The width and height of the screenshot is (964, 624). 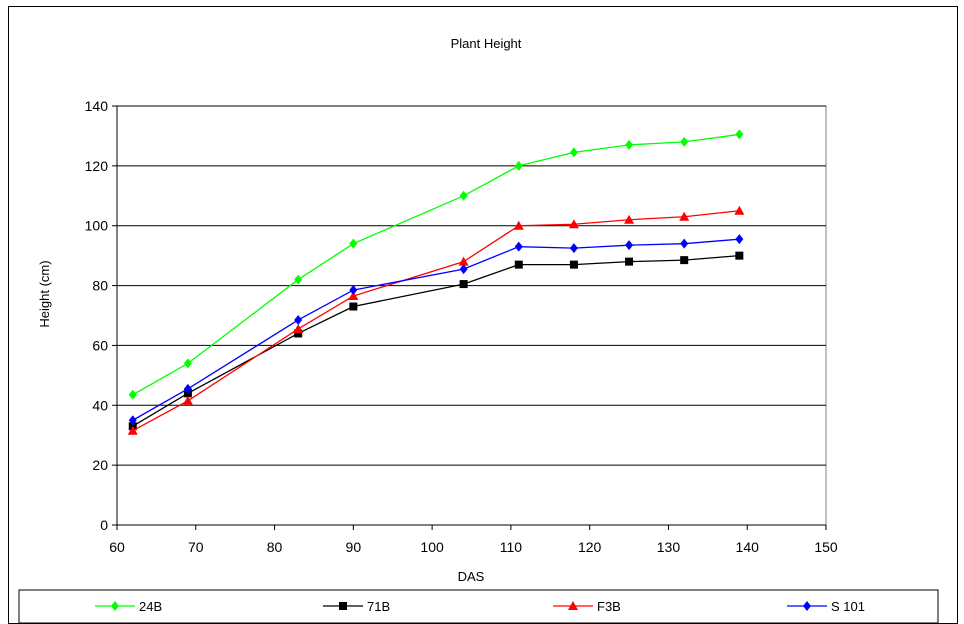 I want to click on legend-item: 24B, so click(x=128, y=606).